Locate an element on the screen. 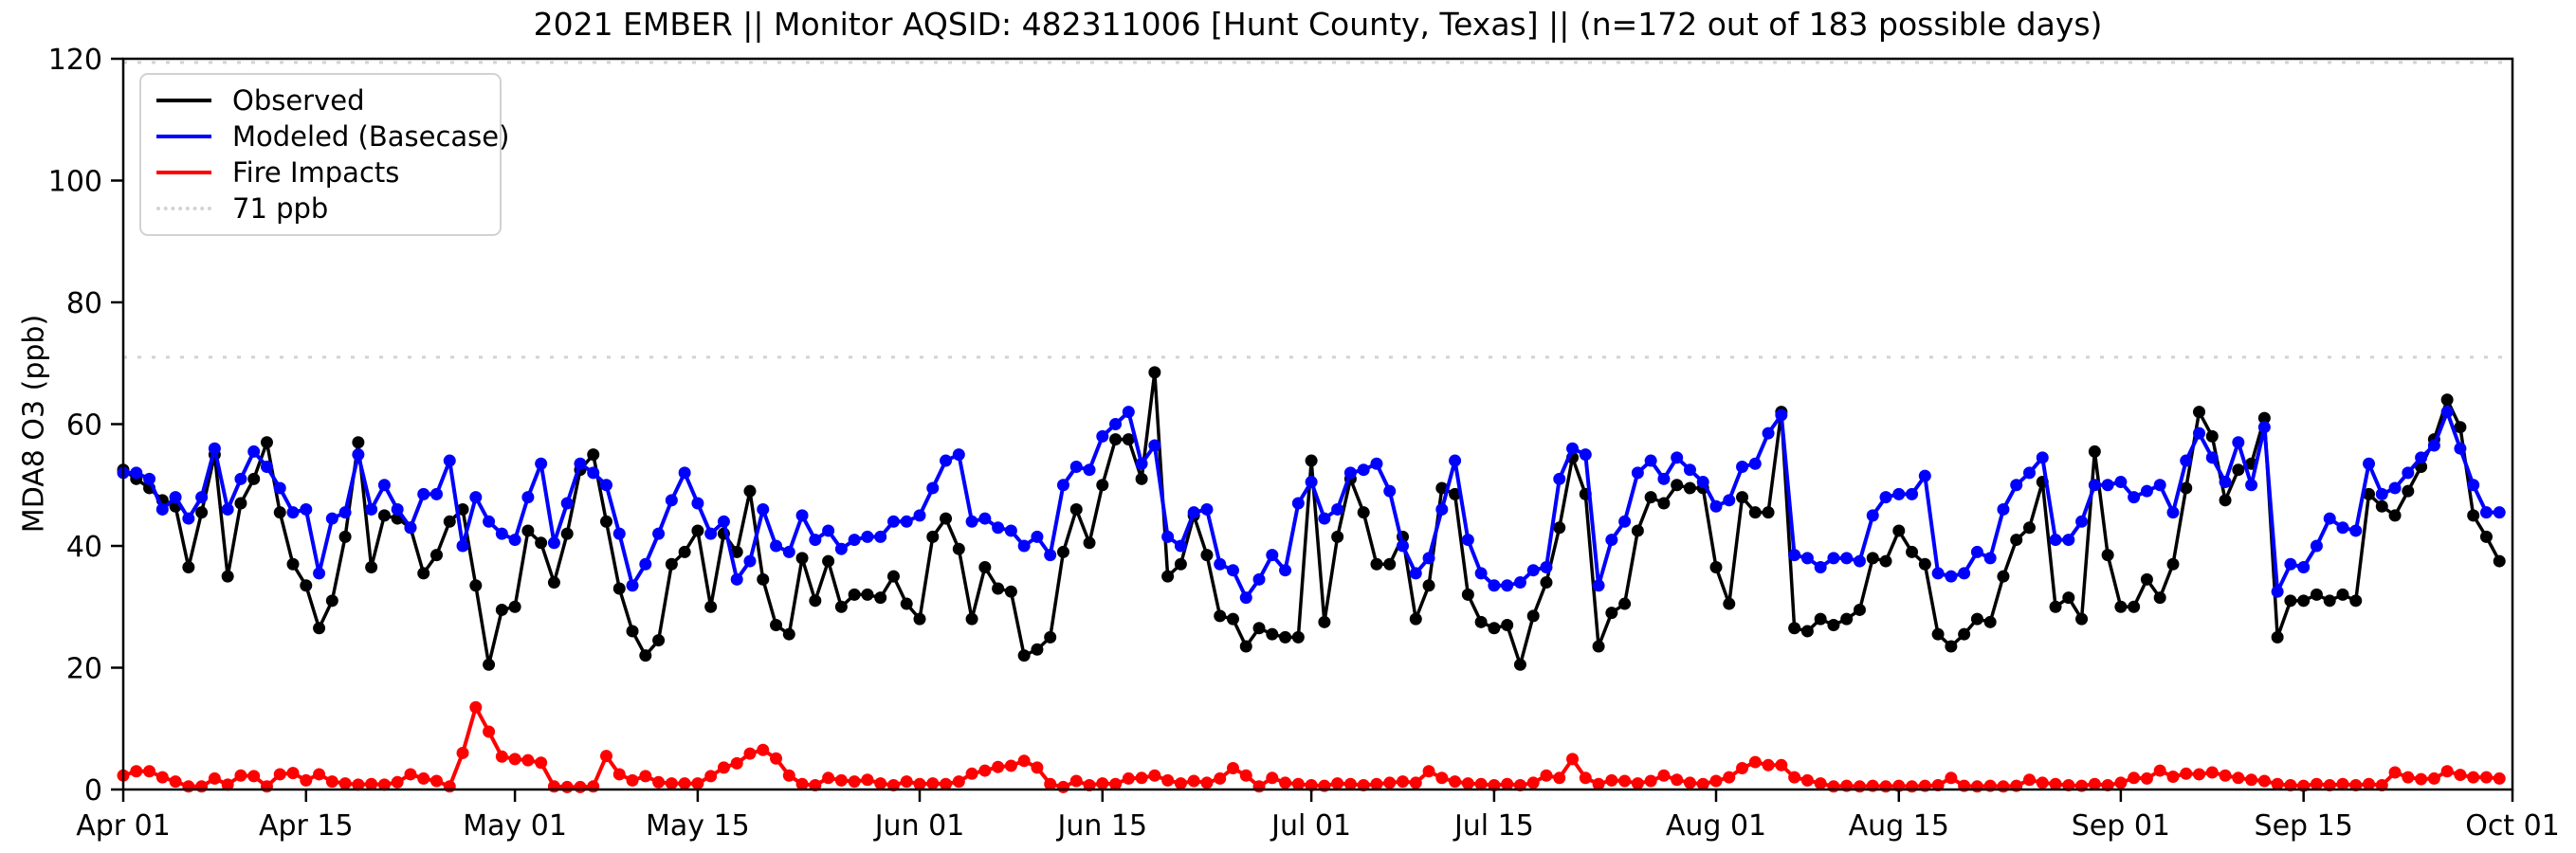  legend-item-threshold: 71 ppb is located at coordinates (323, 208).